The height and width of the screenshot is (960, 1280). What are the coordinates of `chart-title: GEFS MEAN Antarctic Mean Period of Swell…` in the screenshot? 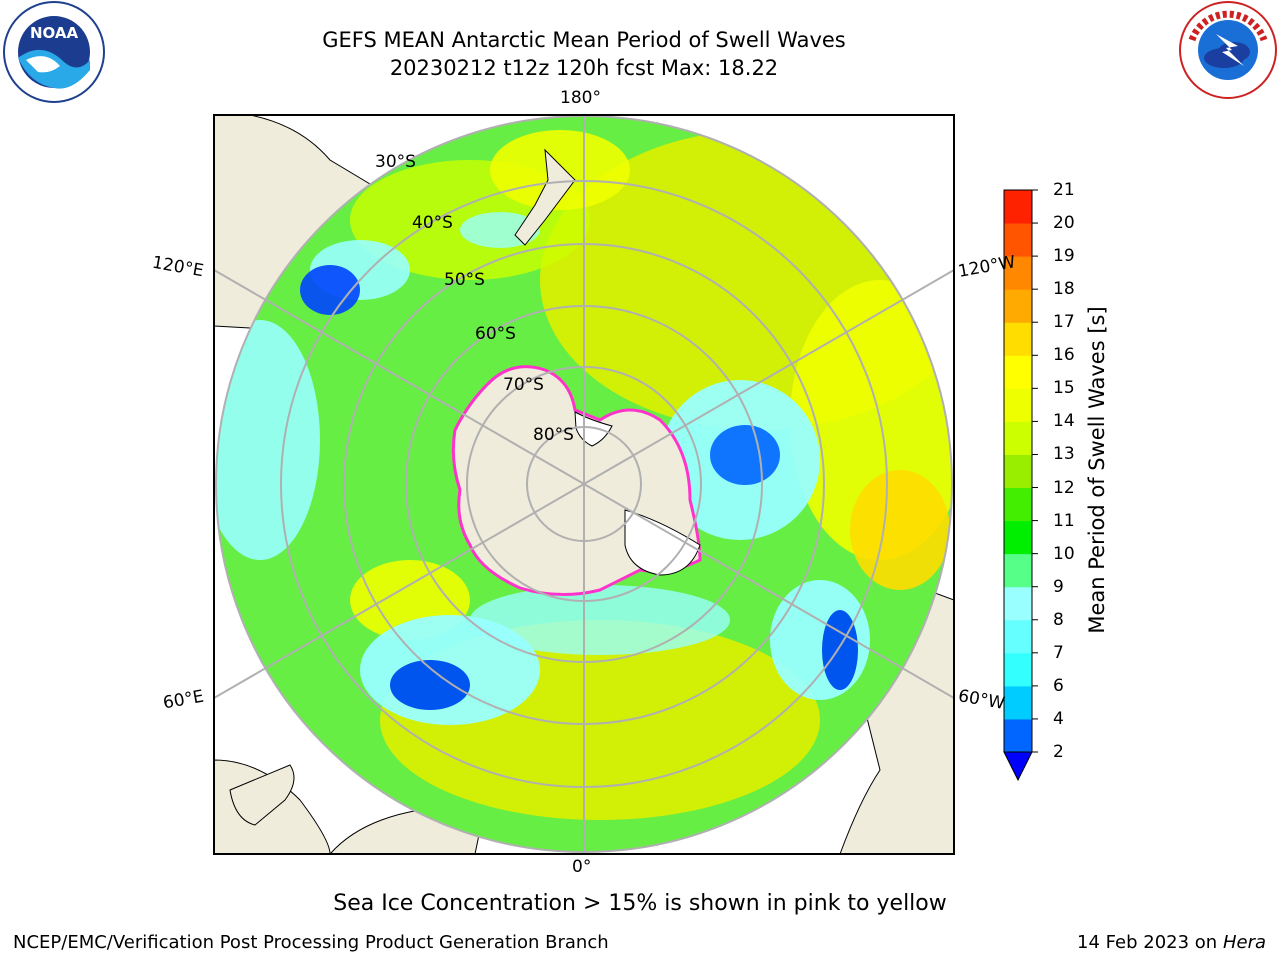 It's located at (584, 40).